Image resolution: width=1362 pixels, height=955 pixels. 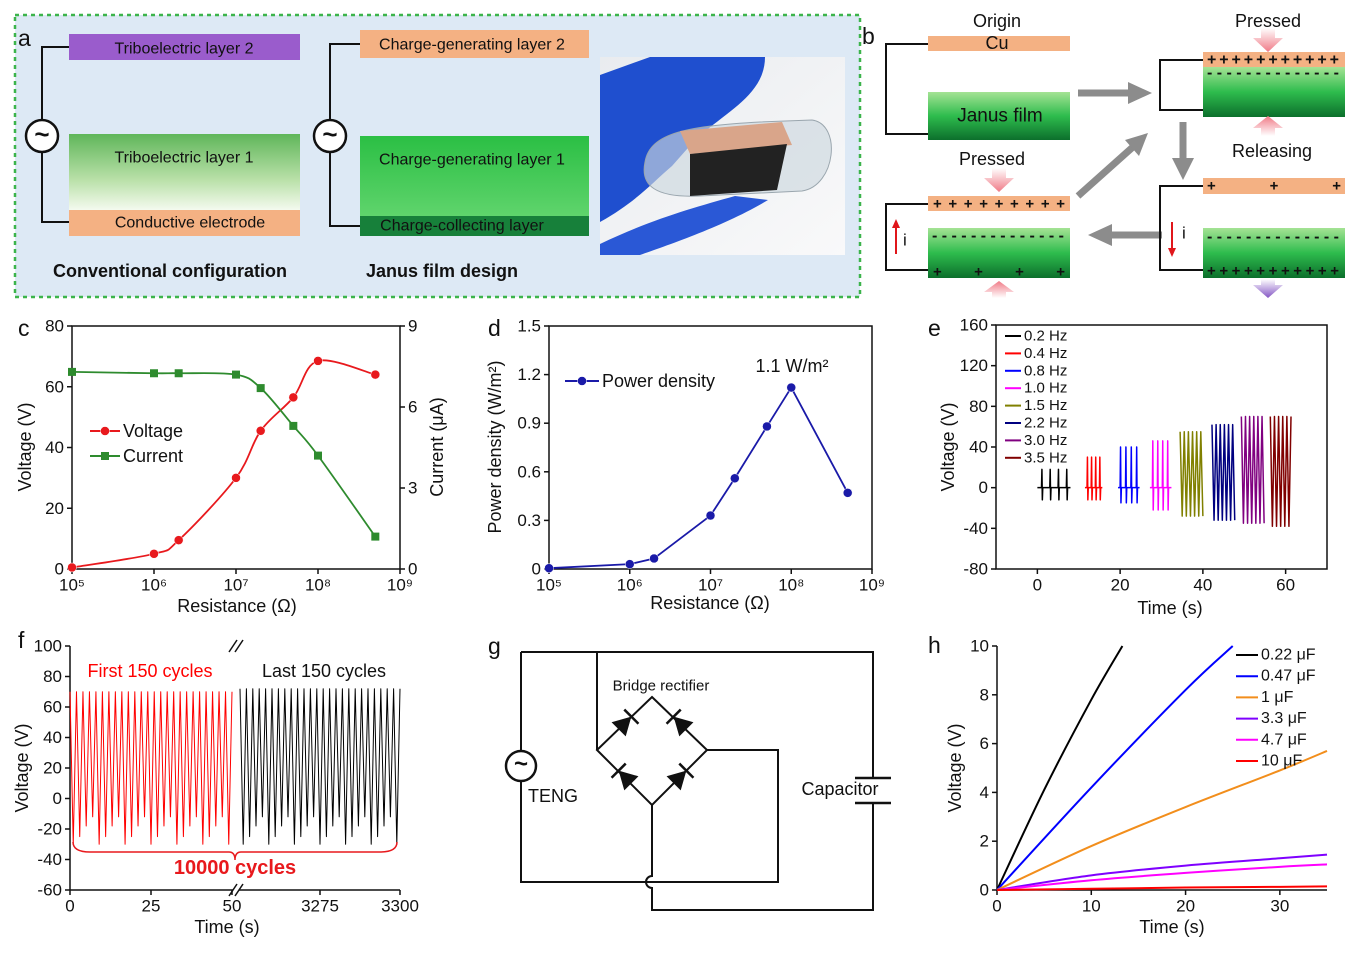 I want to click on plot-frame, so click(x=236, y=447).